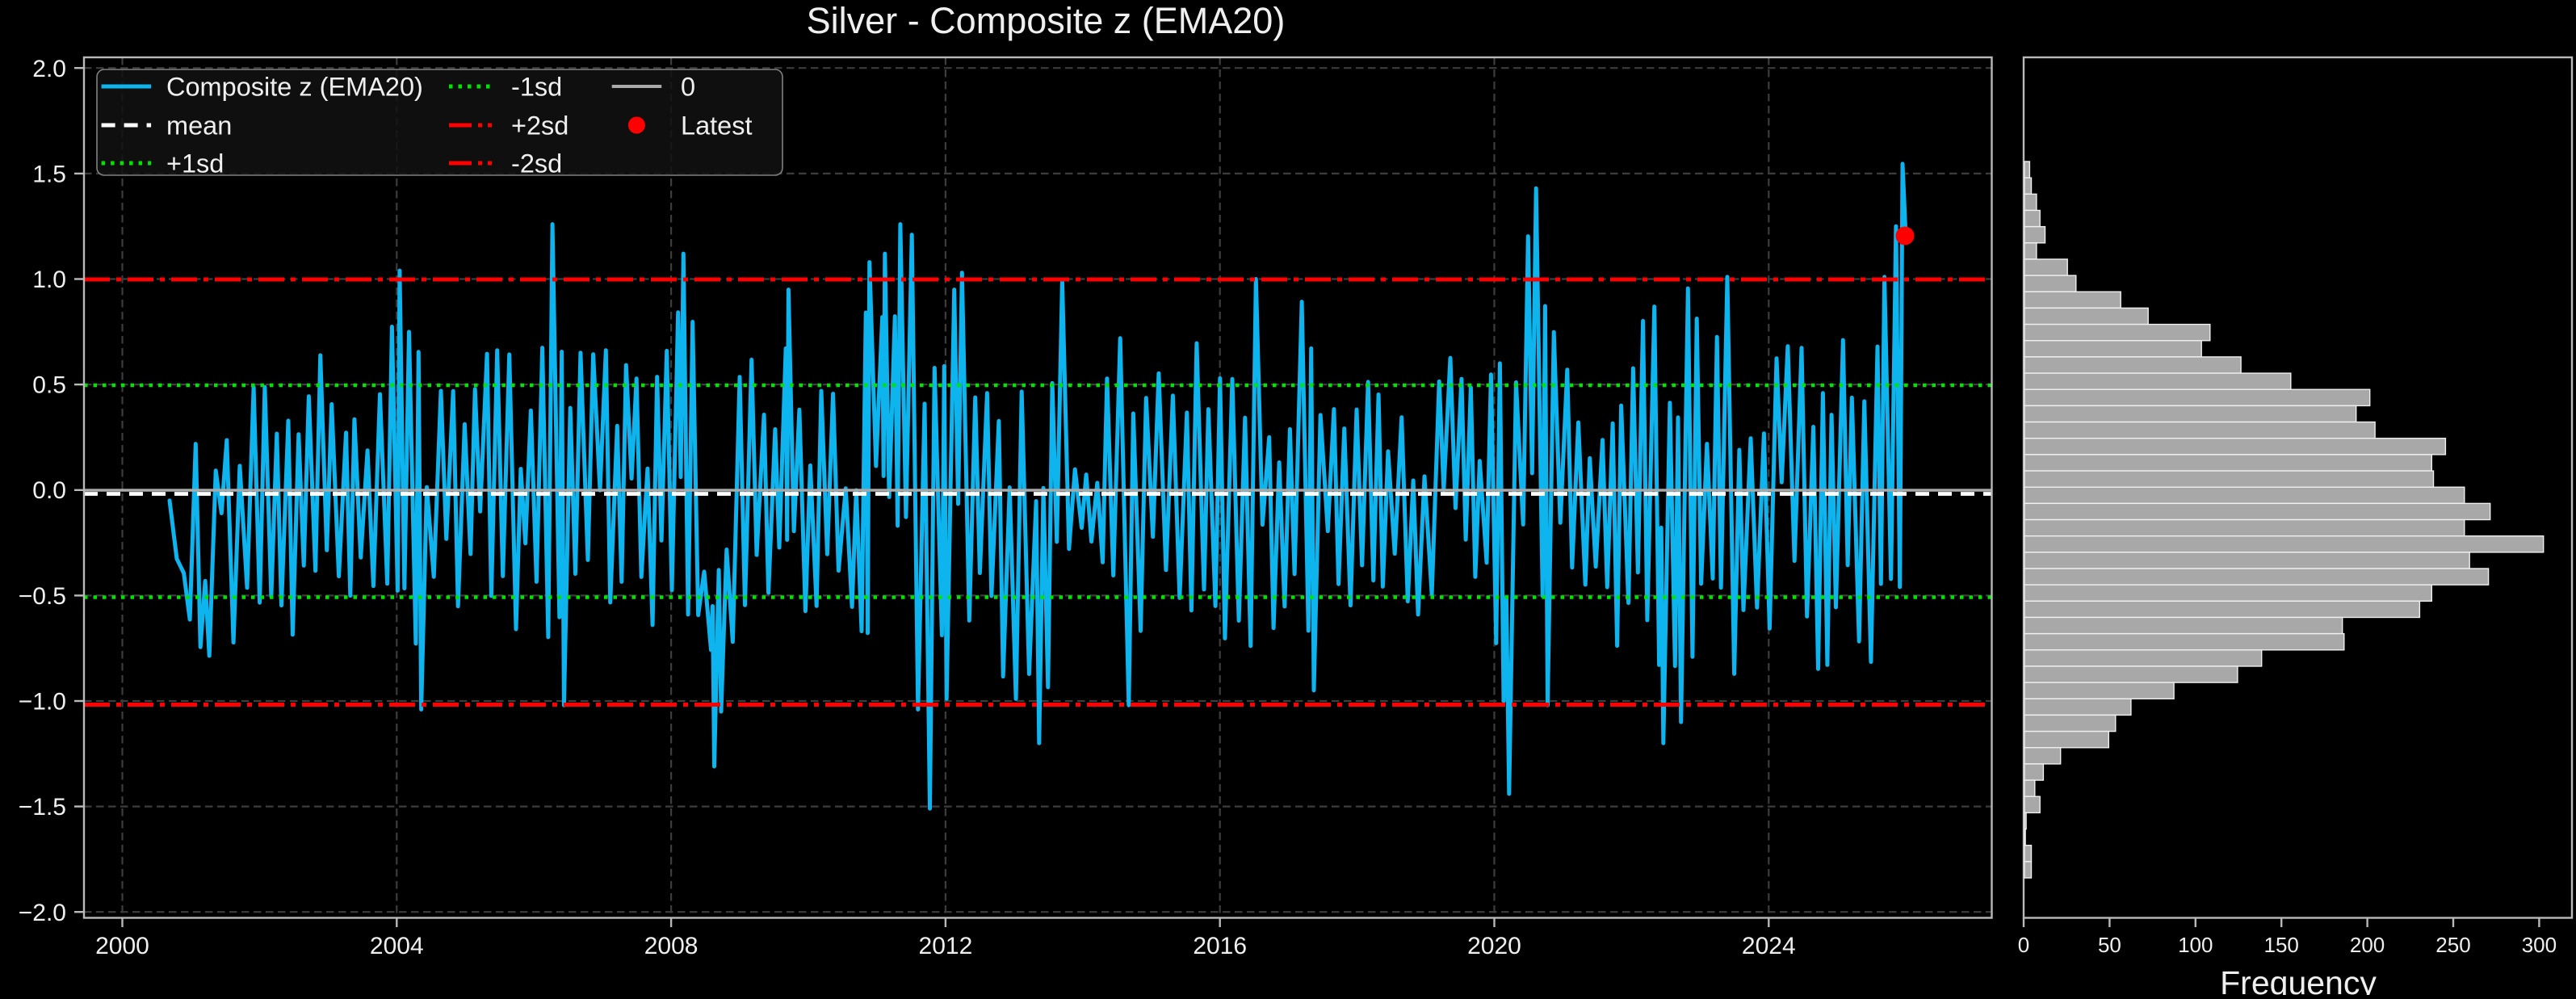 This screenshot has width=2576, height=999. I want to click on svg-text: Composite z (EMA20), so click(294, 87).